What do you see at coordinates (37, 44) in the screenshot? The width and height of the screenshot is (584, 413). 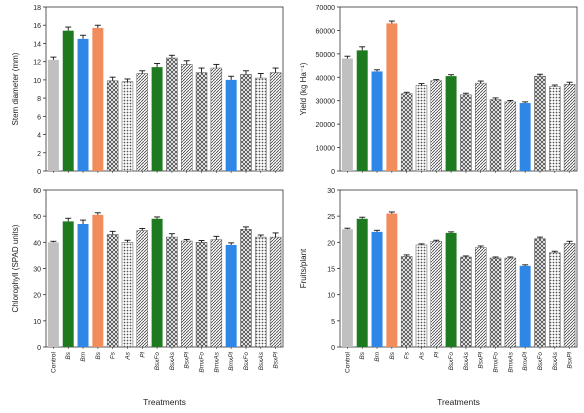 I see `y-tick-label: 14` at bounding box center [37, 44].